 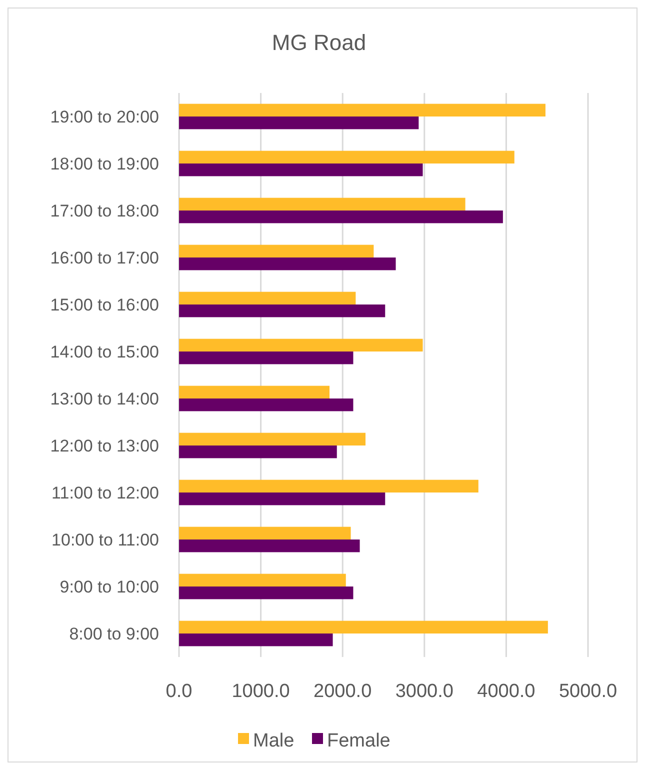 What do you see at coordinates (343, 691) in the screenshot?
I see `x-tick-label: 2000.0` at bounding box center [343, 691].